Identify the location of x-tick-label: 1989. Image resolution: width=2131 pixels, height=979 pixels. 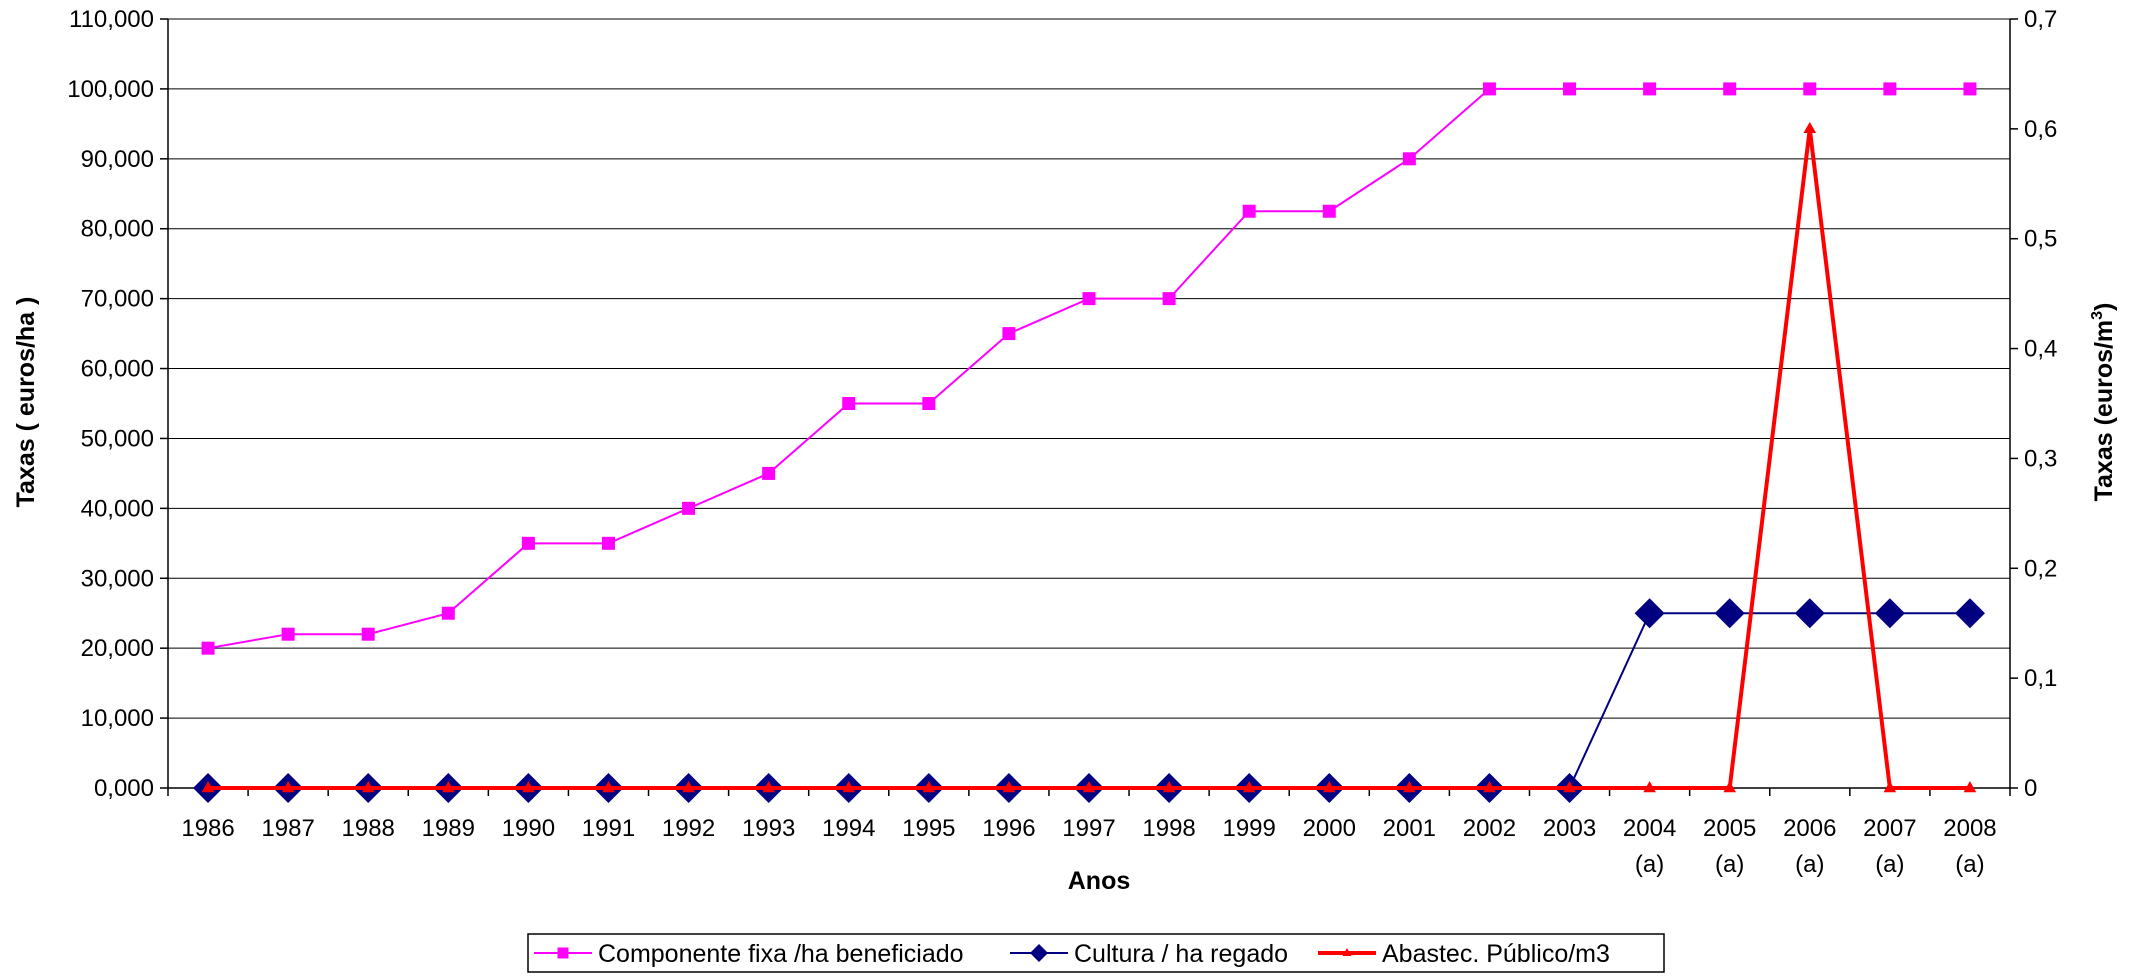
(448, 828).